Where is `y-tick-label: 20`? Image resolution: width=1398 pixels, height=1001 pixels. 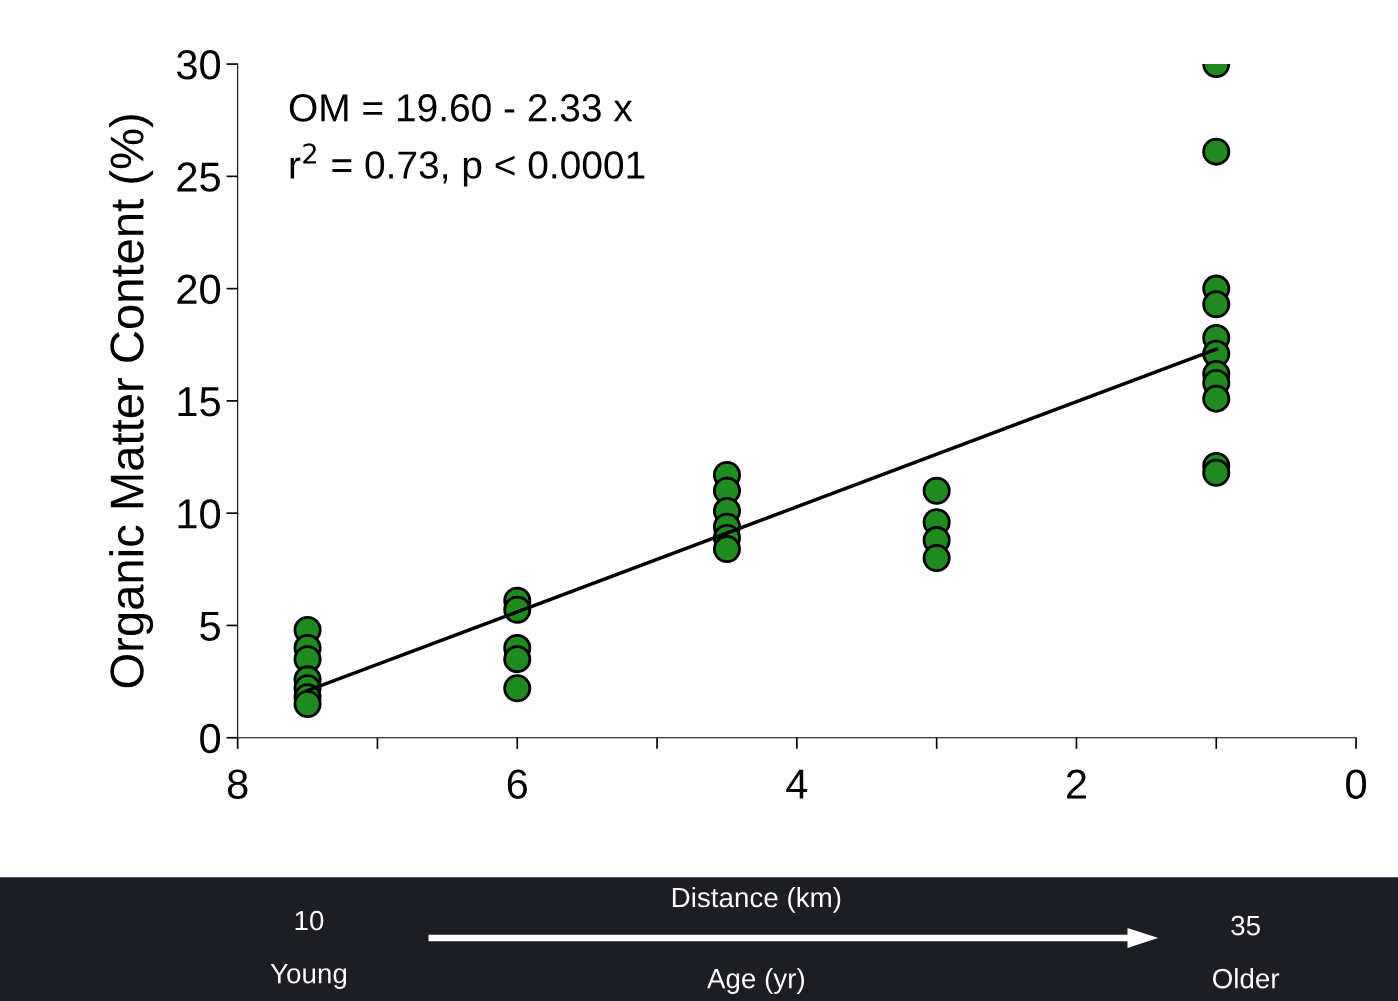 y-tick-label: 20 is located at coordinates (199, 289).